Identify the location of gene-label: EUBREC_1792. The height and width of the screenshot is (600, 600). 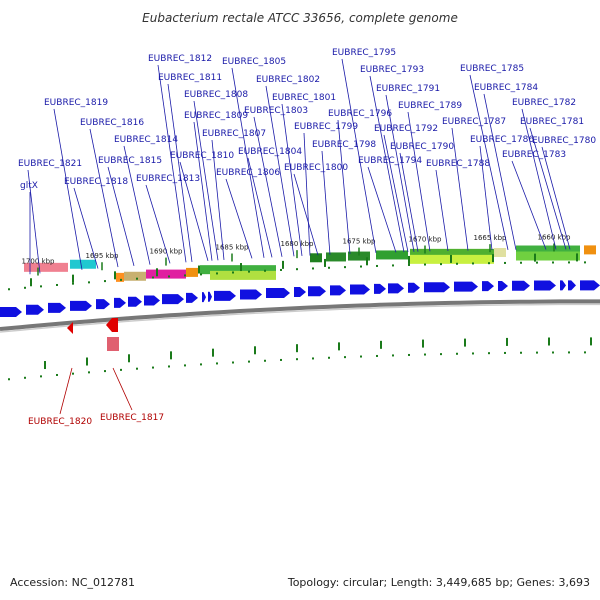
(406, 129).